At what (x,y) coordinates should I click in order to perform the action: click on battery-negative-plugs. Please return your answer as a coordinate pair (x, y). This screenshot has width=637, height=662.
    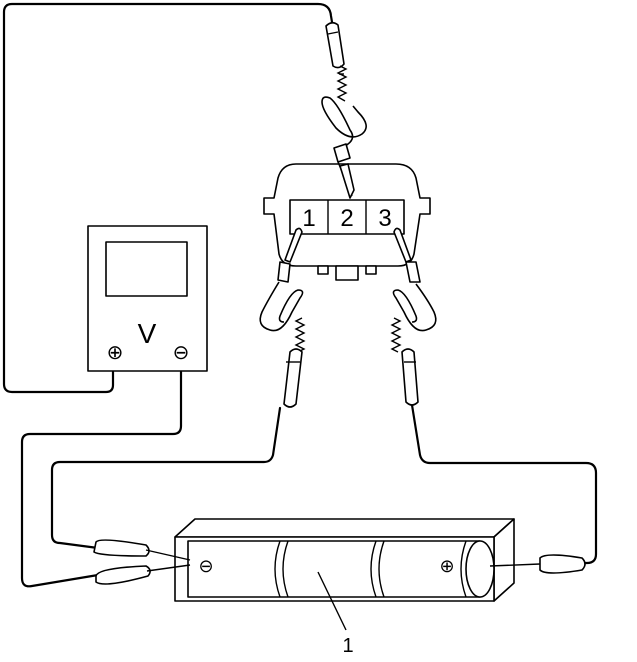
    Looking at the image, I should click on (142, 562).